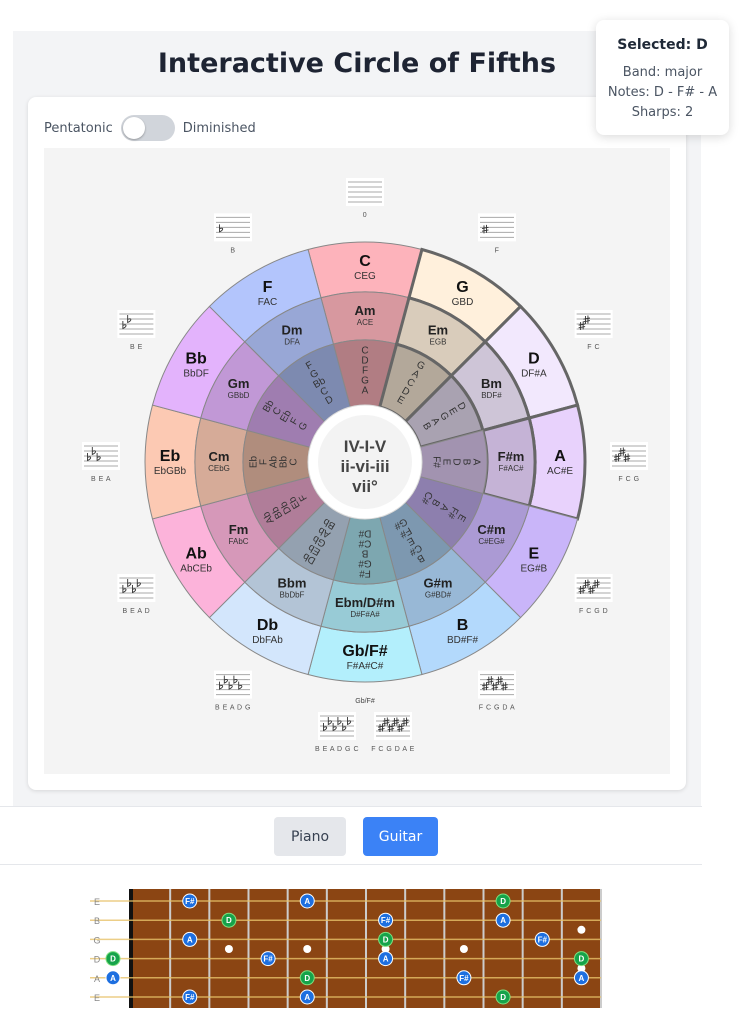 This screenshot has height=1024, width=742. I want to click on segment-B: BBD#F#G#mG#BD#BC#EF#G#, so click(450, 588).